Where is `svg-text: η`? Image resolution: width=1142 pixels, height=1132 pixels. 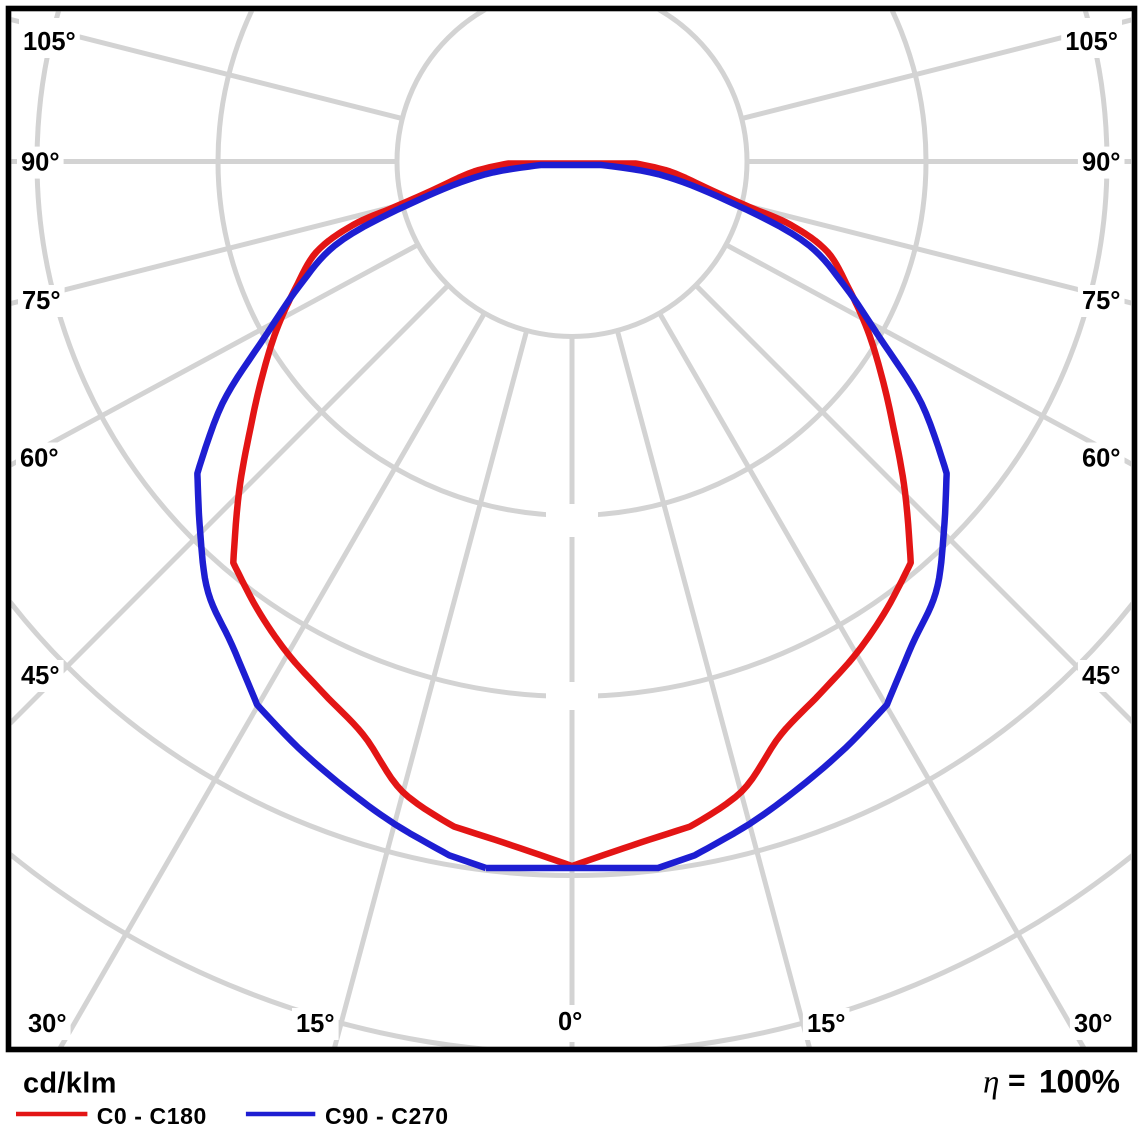 svg-text: η is located at coordinates (991, 1083).